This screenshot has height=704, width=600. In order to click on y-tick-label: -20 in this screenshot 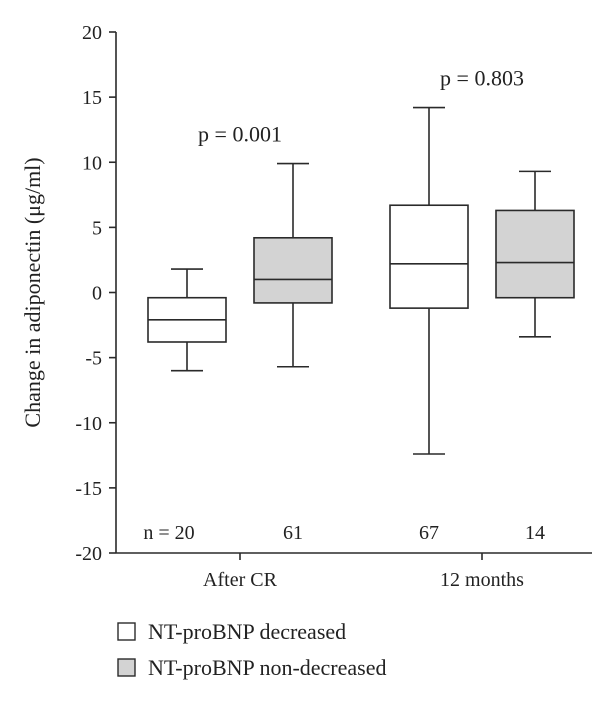, I will do `click(88, 554)`.